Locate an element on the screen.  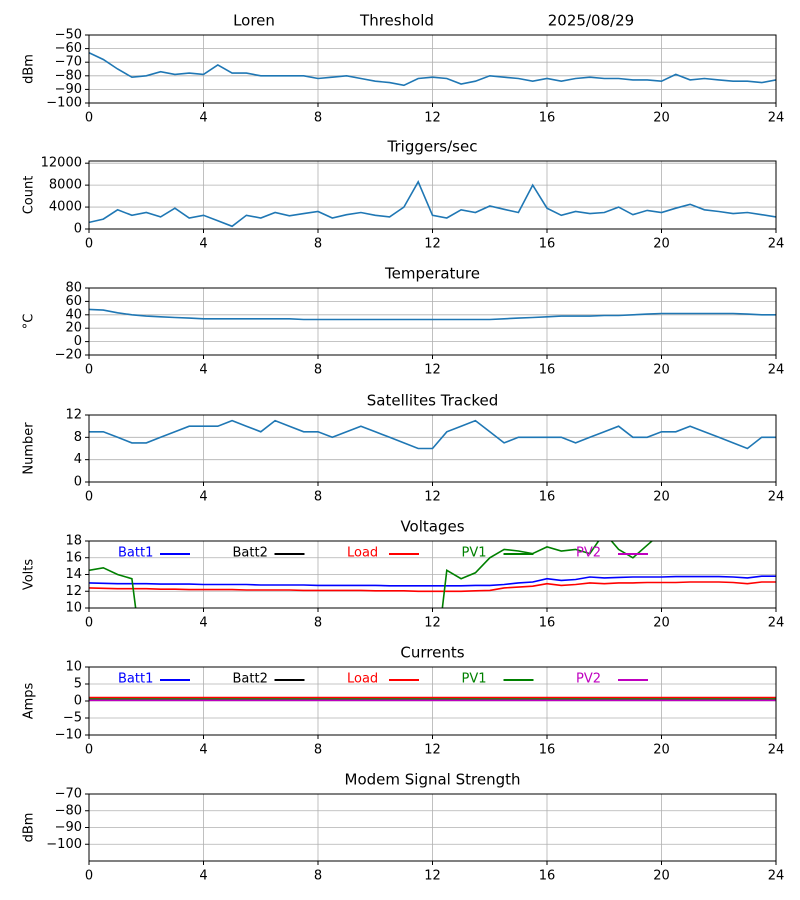
y-tick-label: −10 is located at coordinates (68, 735).